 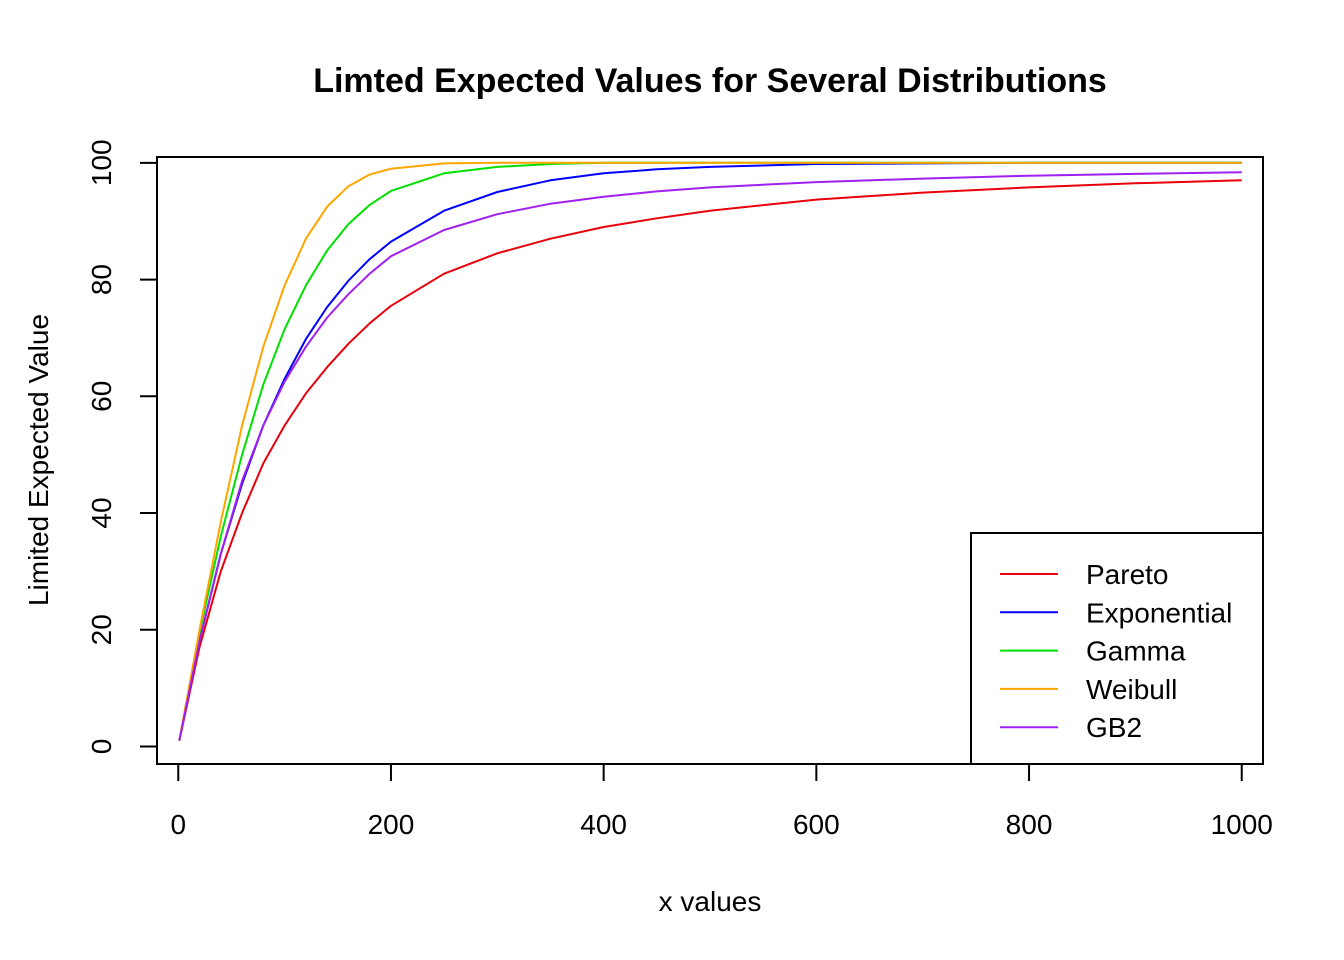 What do you see at coordinates (1127, 574) in the screenshot?
I see `legend-label-pareto: Pareto` at bounding box center [1127, 574].